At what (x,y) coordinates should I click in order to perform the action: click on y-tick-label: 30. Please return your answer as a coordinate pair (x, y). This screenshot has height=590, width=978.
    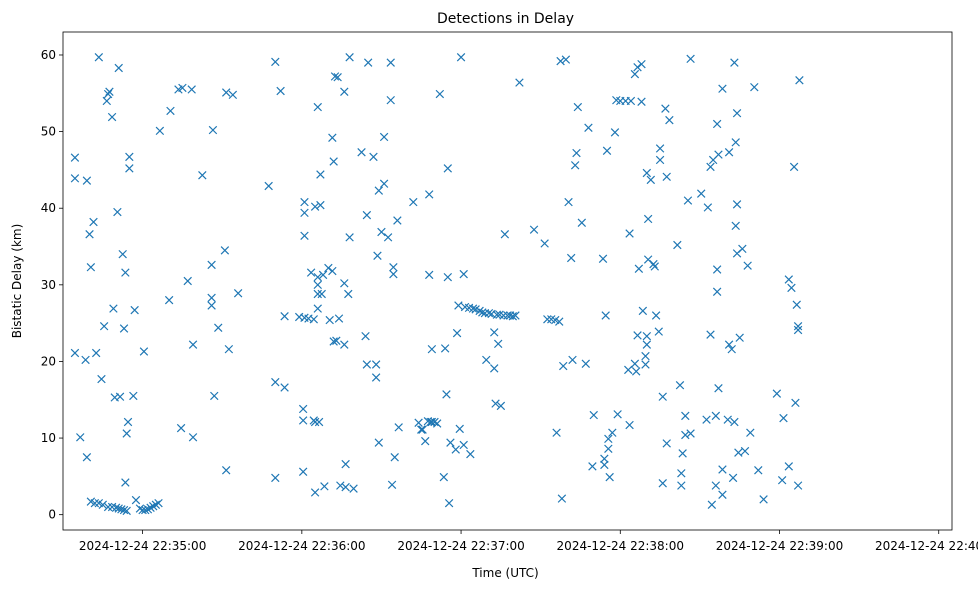
    Looking at the image, I should click on (48, 285).